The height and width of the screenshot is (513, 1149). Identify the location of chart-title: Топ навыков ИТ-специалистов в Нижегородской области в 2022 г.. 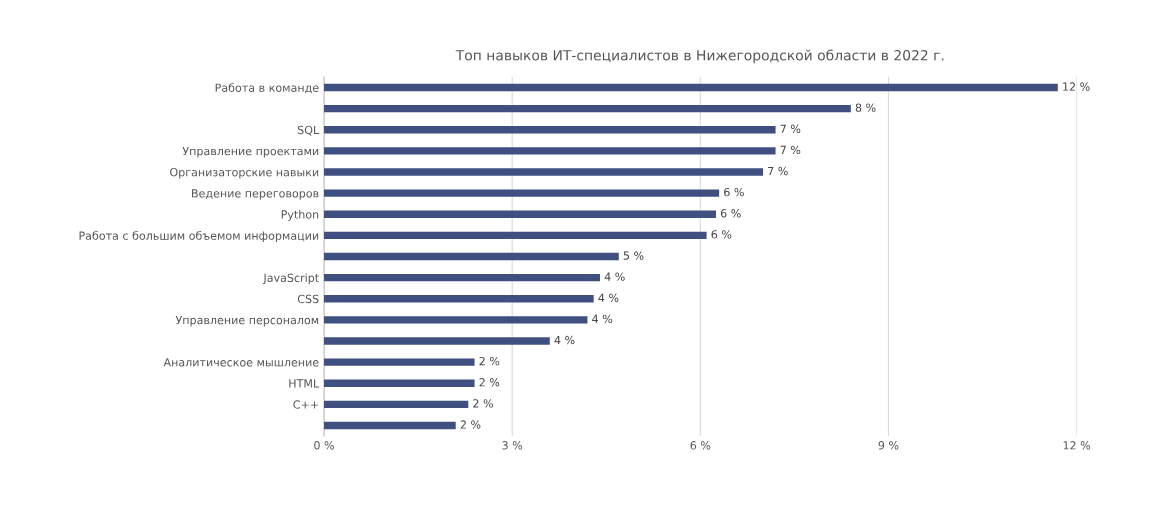
(699, 56).